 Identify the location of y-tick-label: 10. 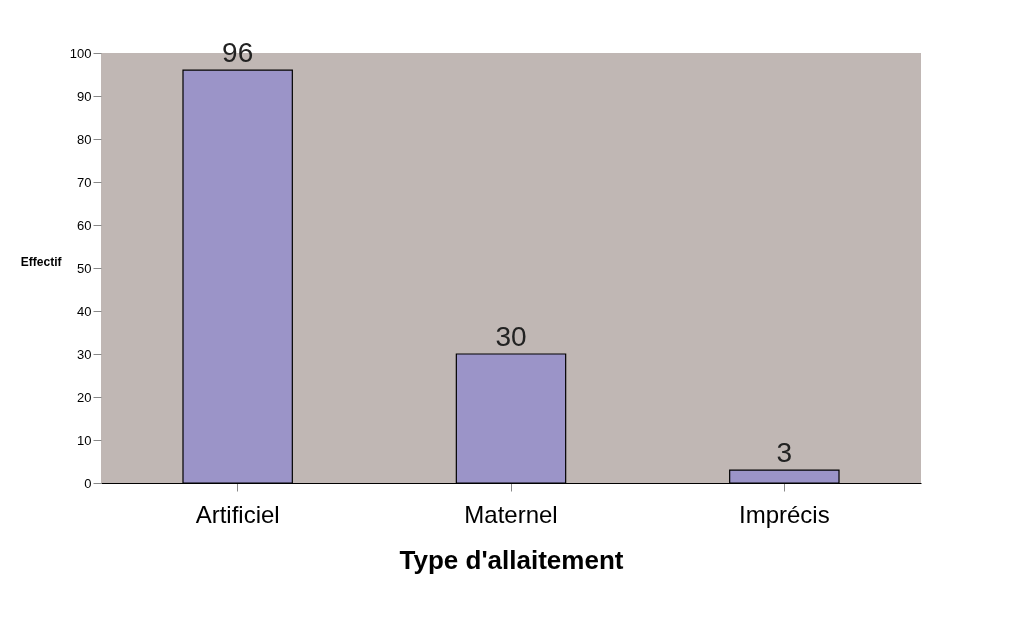
(84, 440).